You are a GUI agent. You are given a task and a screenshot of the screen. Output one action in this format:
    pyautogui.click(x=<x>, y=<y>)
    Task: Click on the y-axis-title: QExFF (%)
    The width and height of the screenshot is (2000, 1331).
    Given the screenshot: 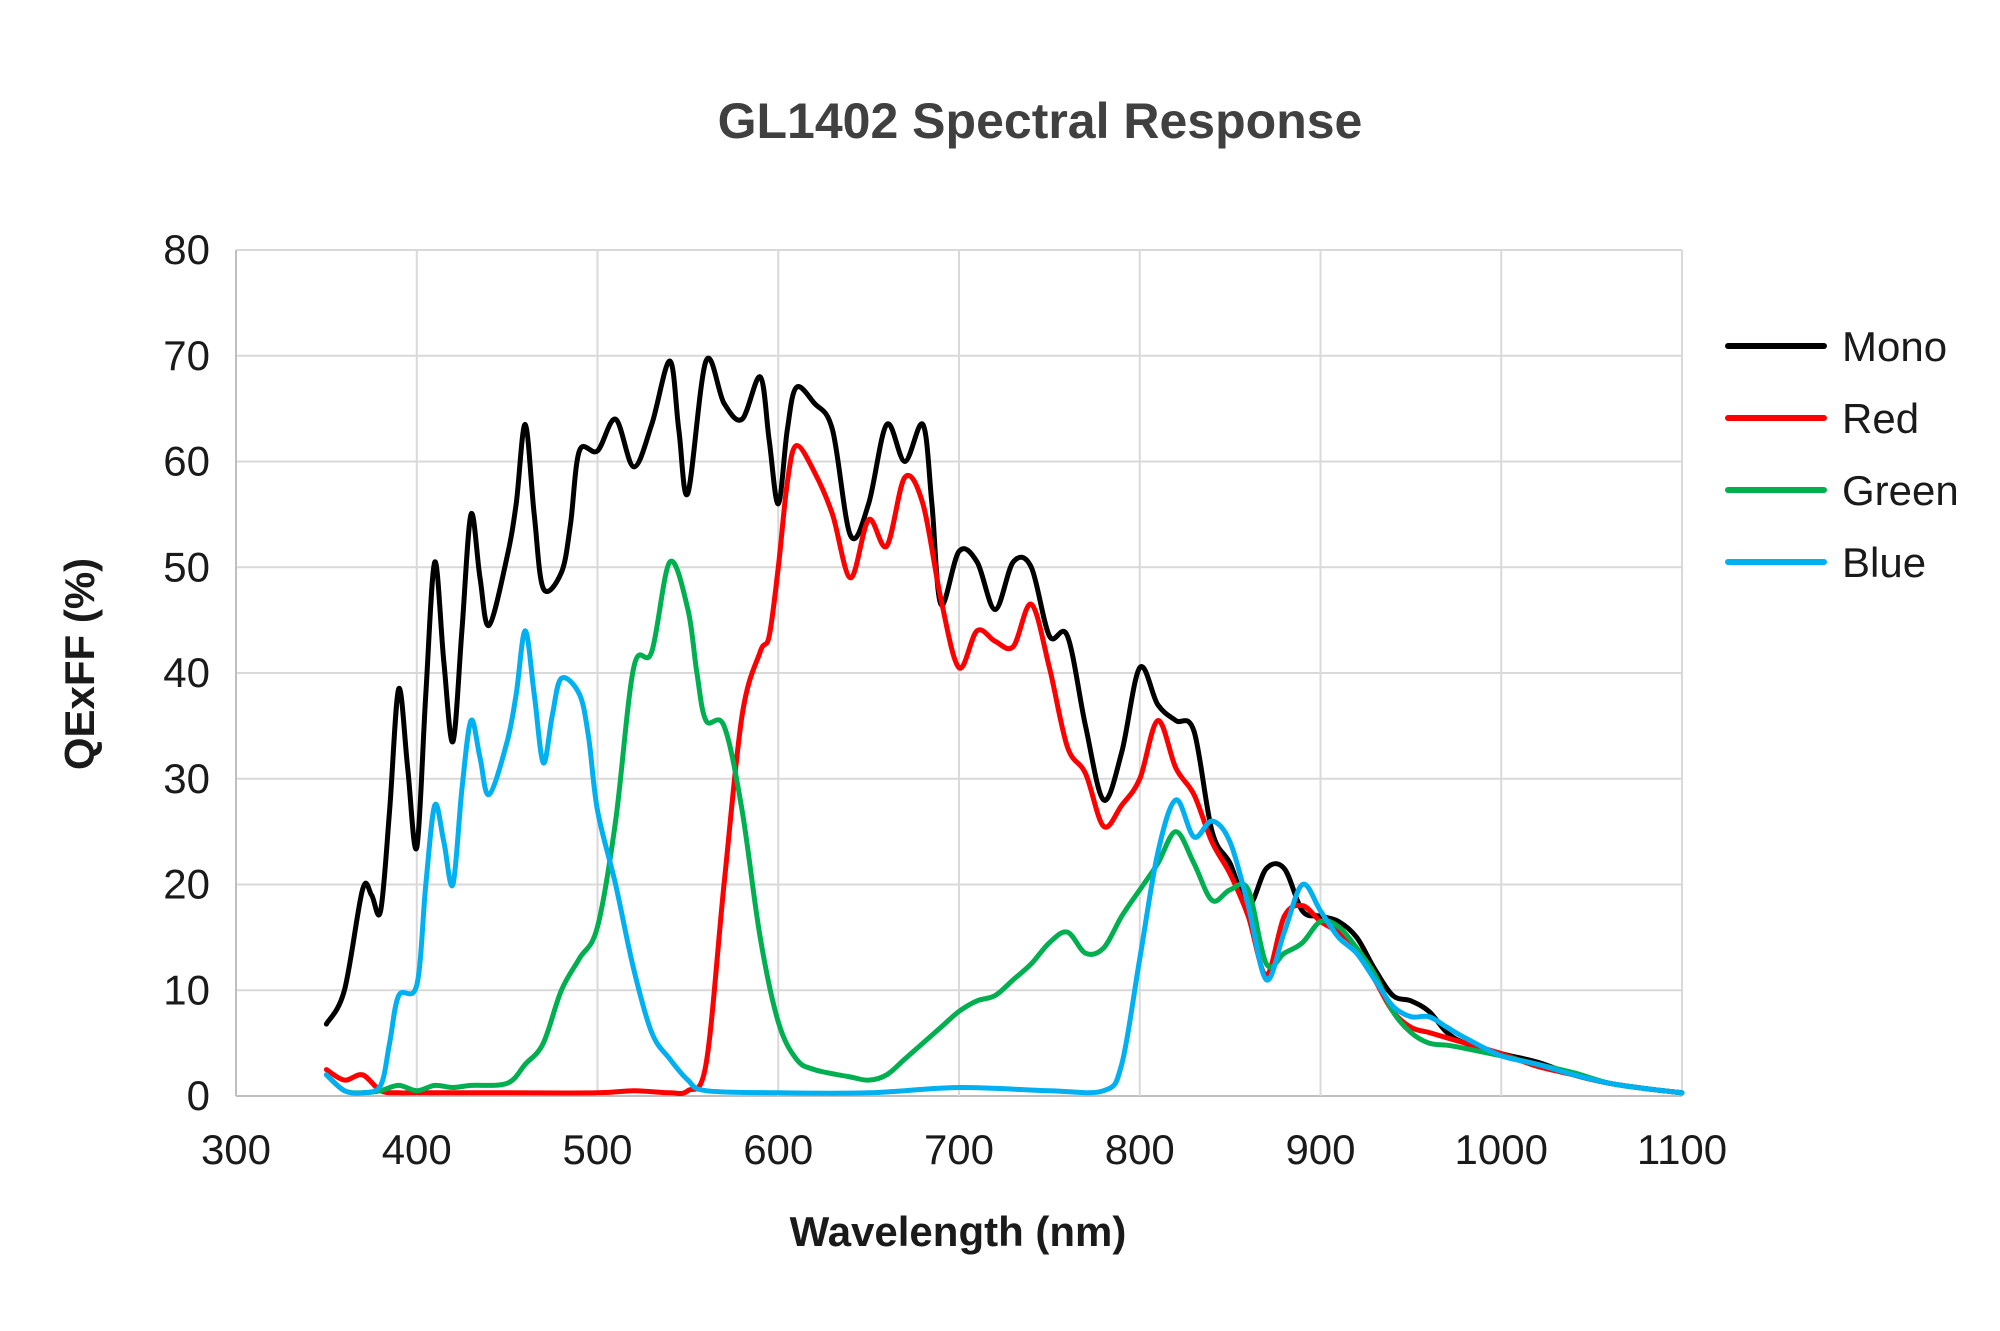 What is the action you would take?
    pyautogui.click(x=79, y=664)
    